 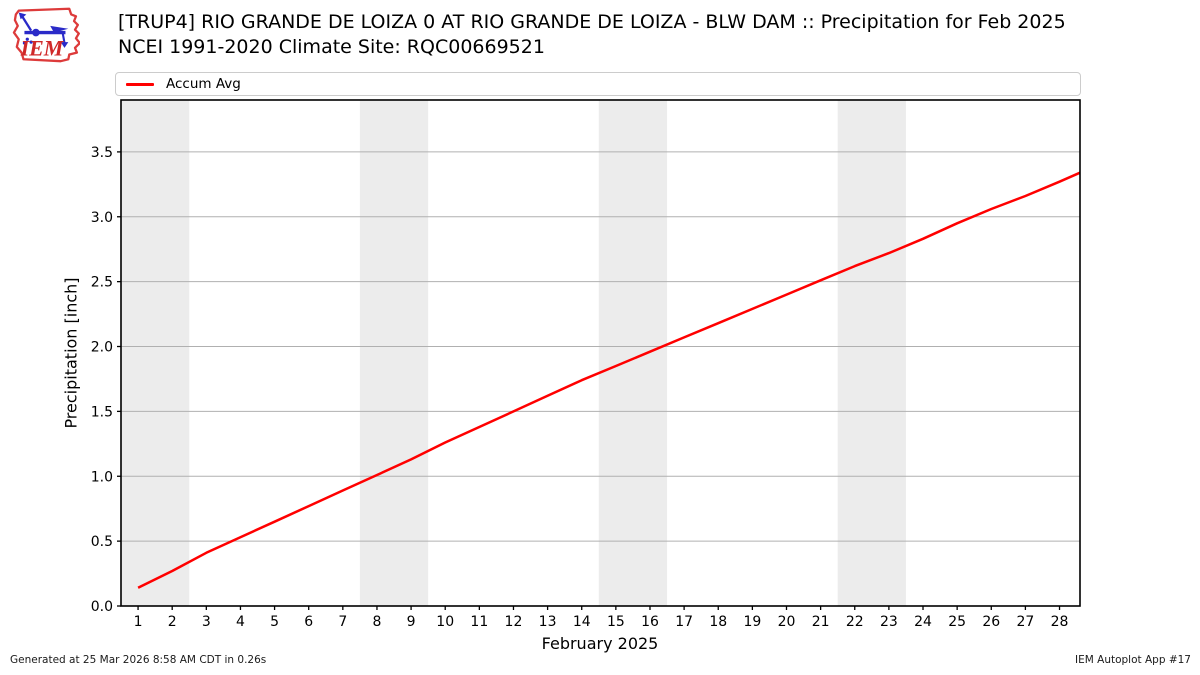 What do you see at coordinates (43, 30) in the screenshot?
I see `wind-vane-icon` at bounding box center [43, 30].